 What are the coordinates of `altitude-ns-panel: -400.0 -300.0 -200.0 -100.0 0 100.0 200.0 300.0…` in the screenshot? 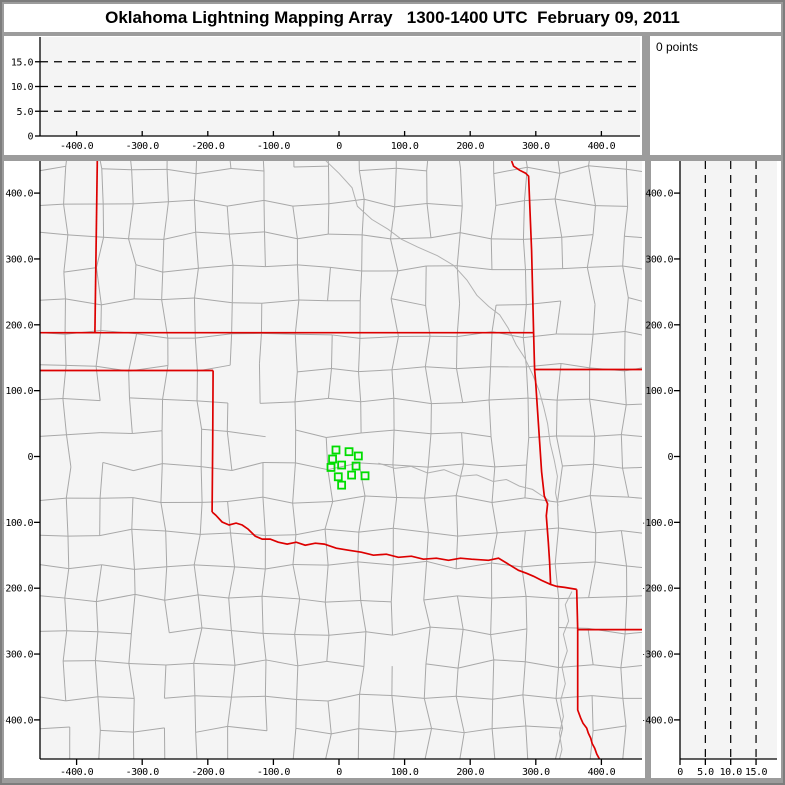 It's located at (712, 469).